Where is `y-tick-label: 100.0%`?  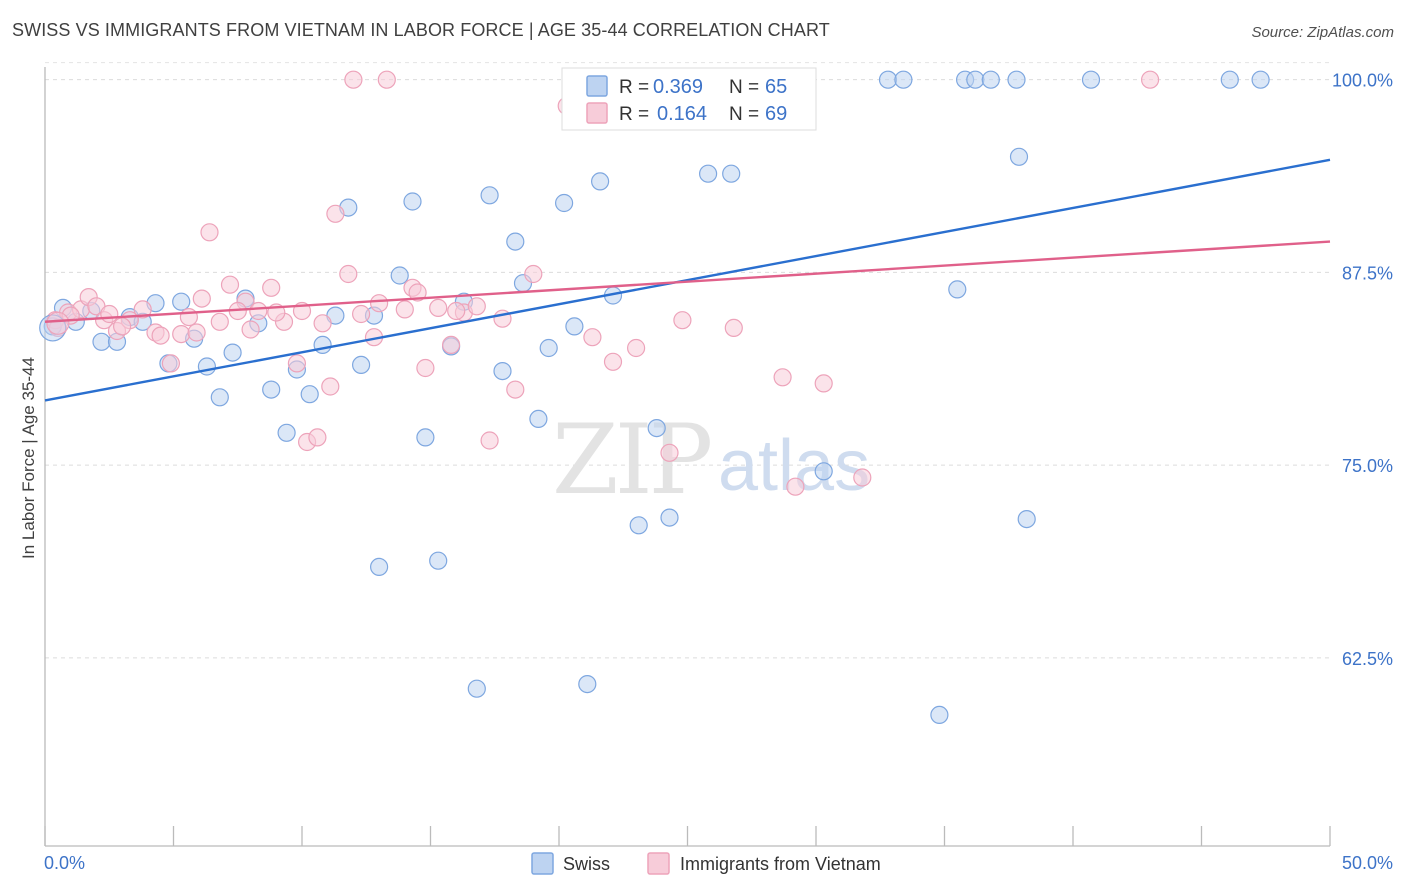 y-tick-label: 100.0% is located at coordinates (1362, 81).